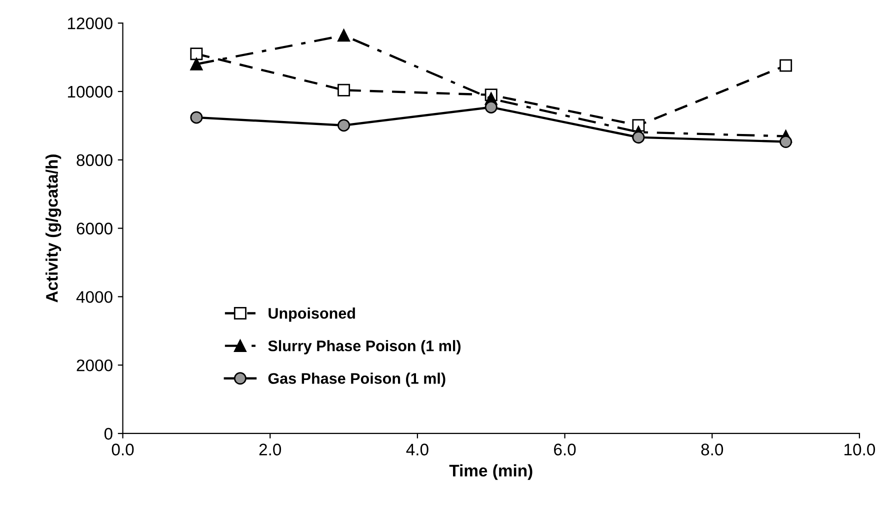 The width and height of the screenshot is (877, 513). Describe the element at coordinates (90, 23) in the screenshot. I see `y-tick-label: 12000` at that location.